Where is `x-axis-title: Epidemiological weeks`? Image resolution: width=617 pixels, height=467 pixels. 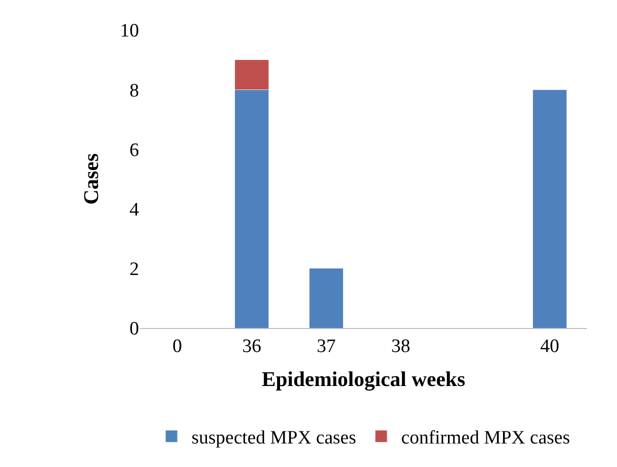 x-axis-title: Epidemiological weeks is located at coordinates (364, 379).